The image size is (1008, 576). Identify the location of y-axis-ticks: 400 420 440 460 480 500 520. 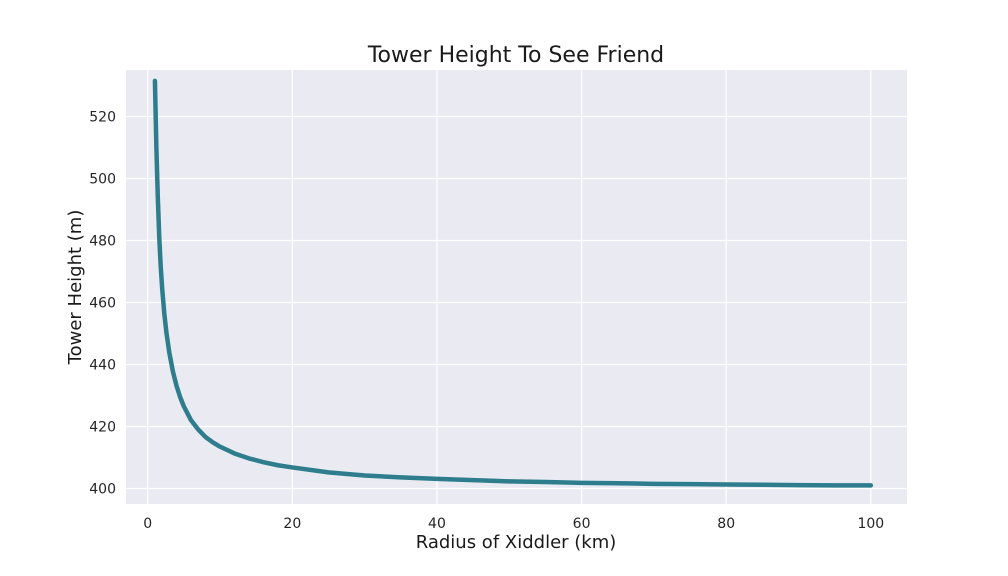
(102, 304).